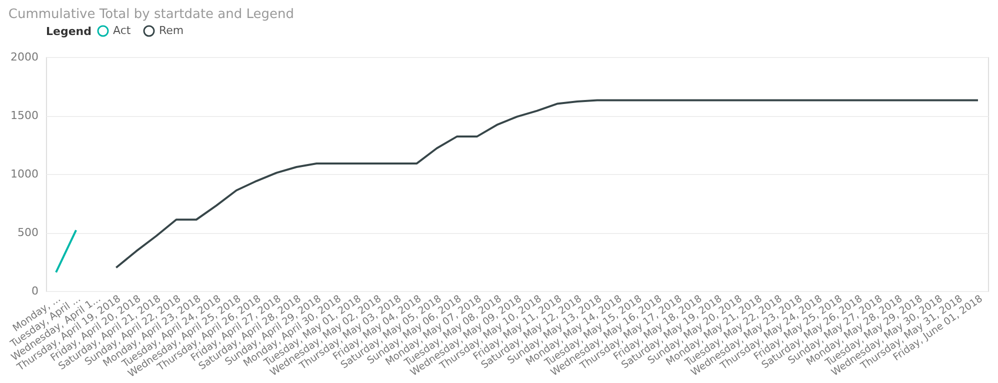  What do you see at coordinates (35, 291) in the screenshot?
I see `y-tick-label: 0` at bounding box center [35, 291].